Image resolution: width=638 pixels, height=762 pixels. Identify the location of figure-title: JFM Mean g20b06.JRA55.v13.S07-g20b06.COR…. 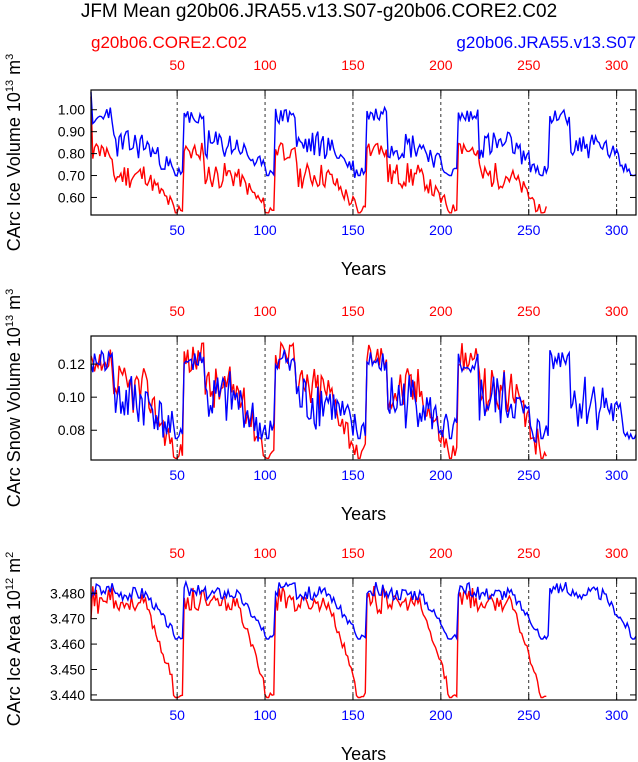
(319, 11).